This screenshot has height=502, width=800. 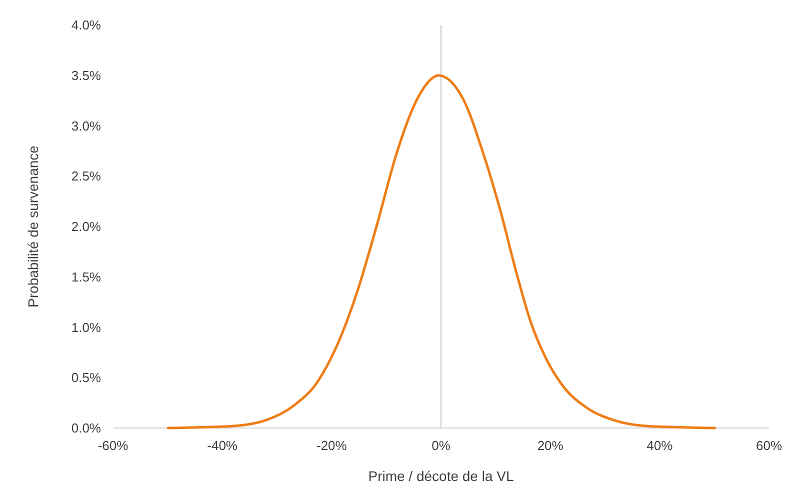 I want to click on y-tick-label: 3.5%, so click(x=86, y=75).